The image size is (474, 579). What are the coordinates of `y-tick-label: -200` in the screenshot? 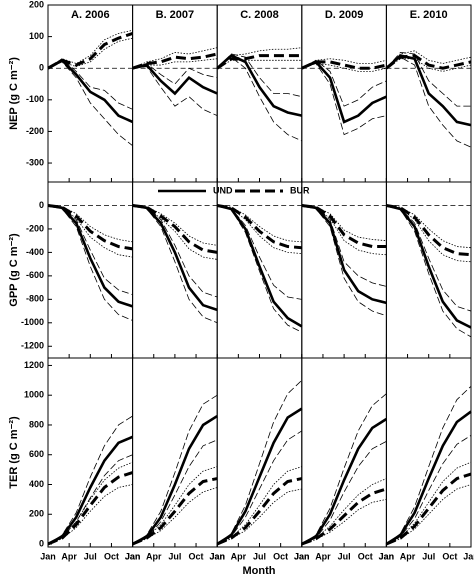 It's located at (35, 131).